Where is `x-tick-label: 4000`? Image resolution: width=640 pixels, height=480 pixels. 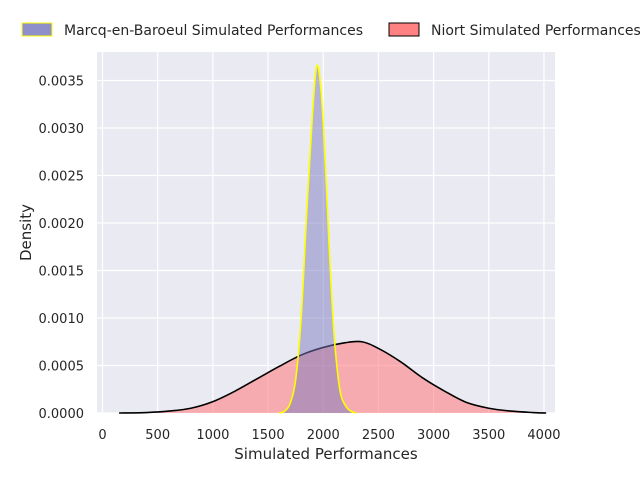
x-tick-label: 4000 is located at coordinates (543, 435).